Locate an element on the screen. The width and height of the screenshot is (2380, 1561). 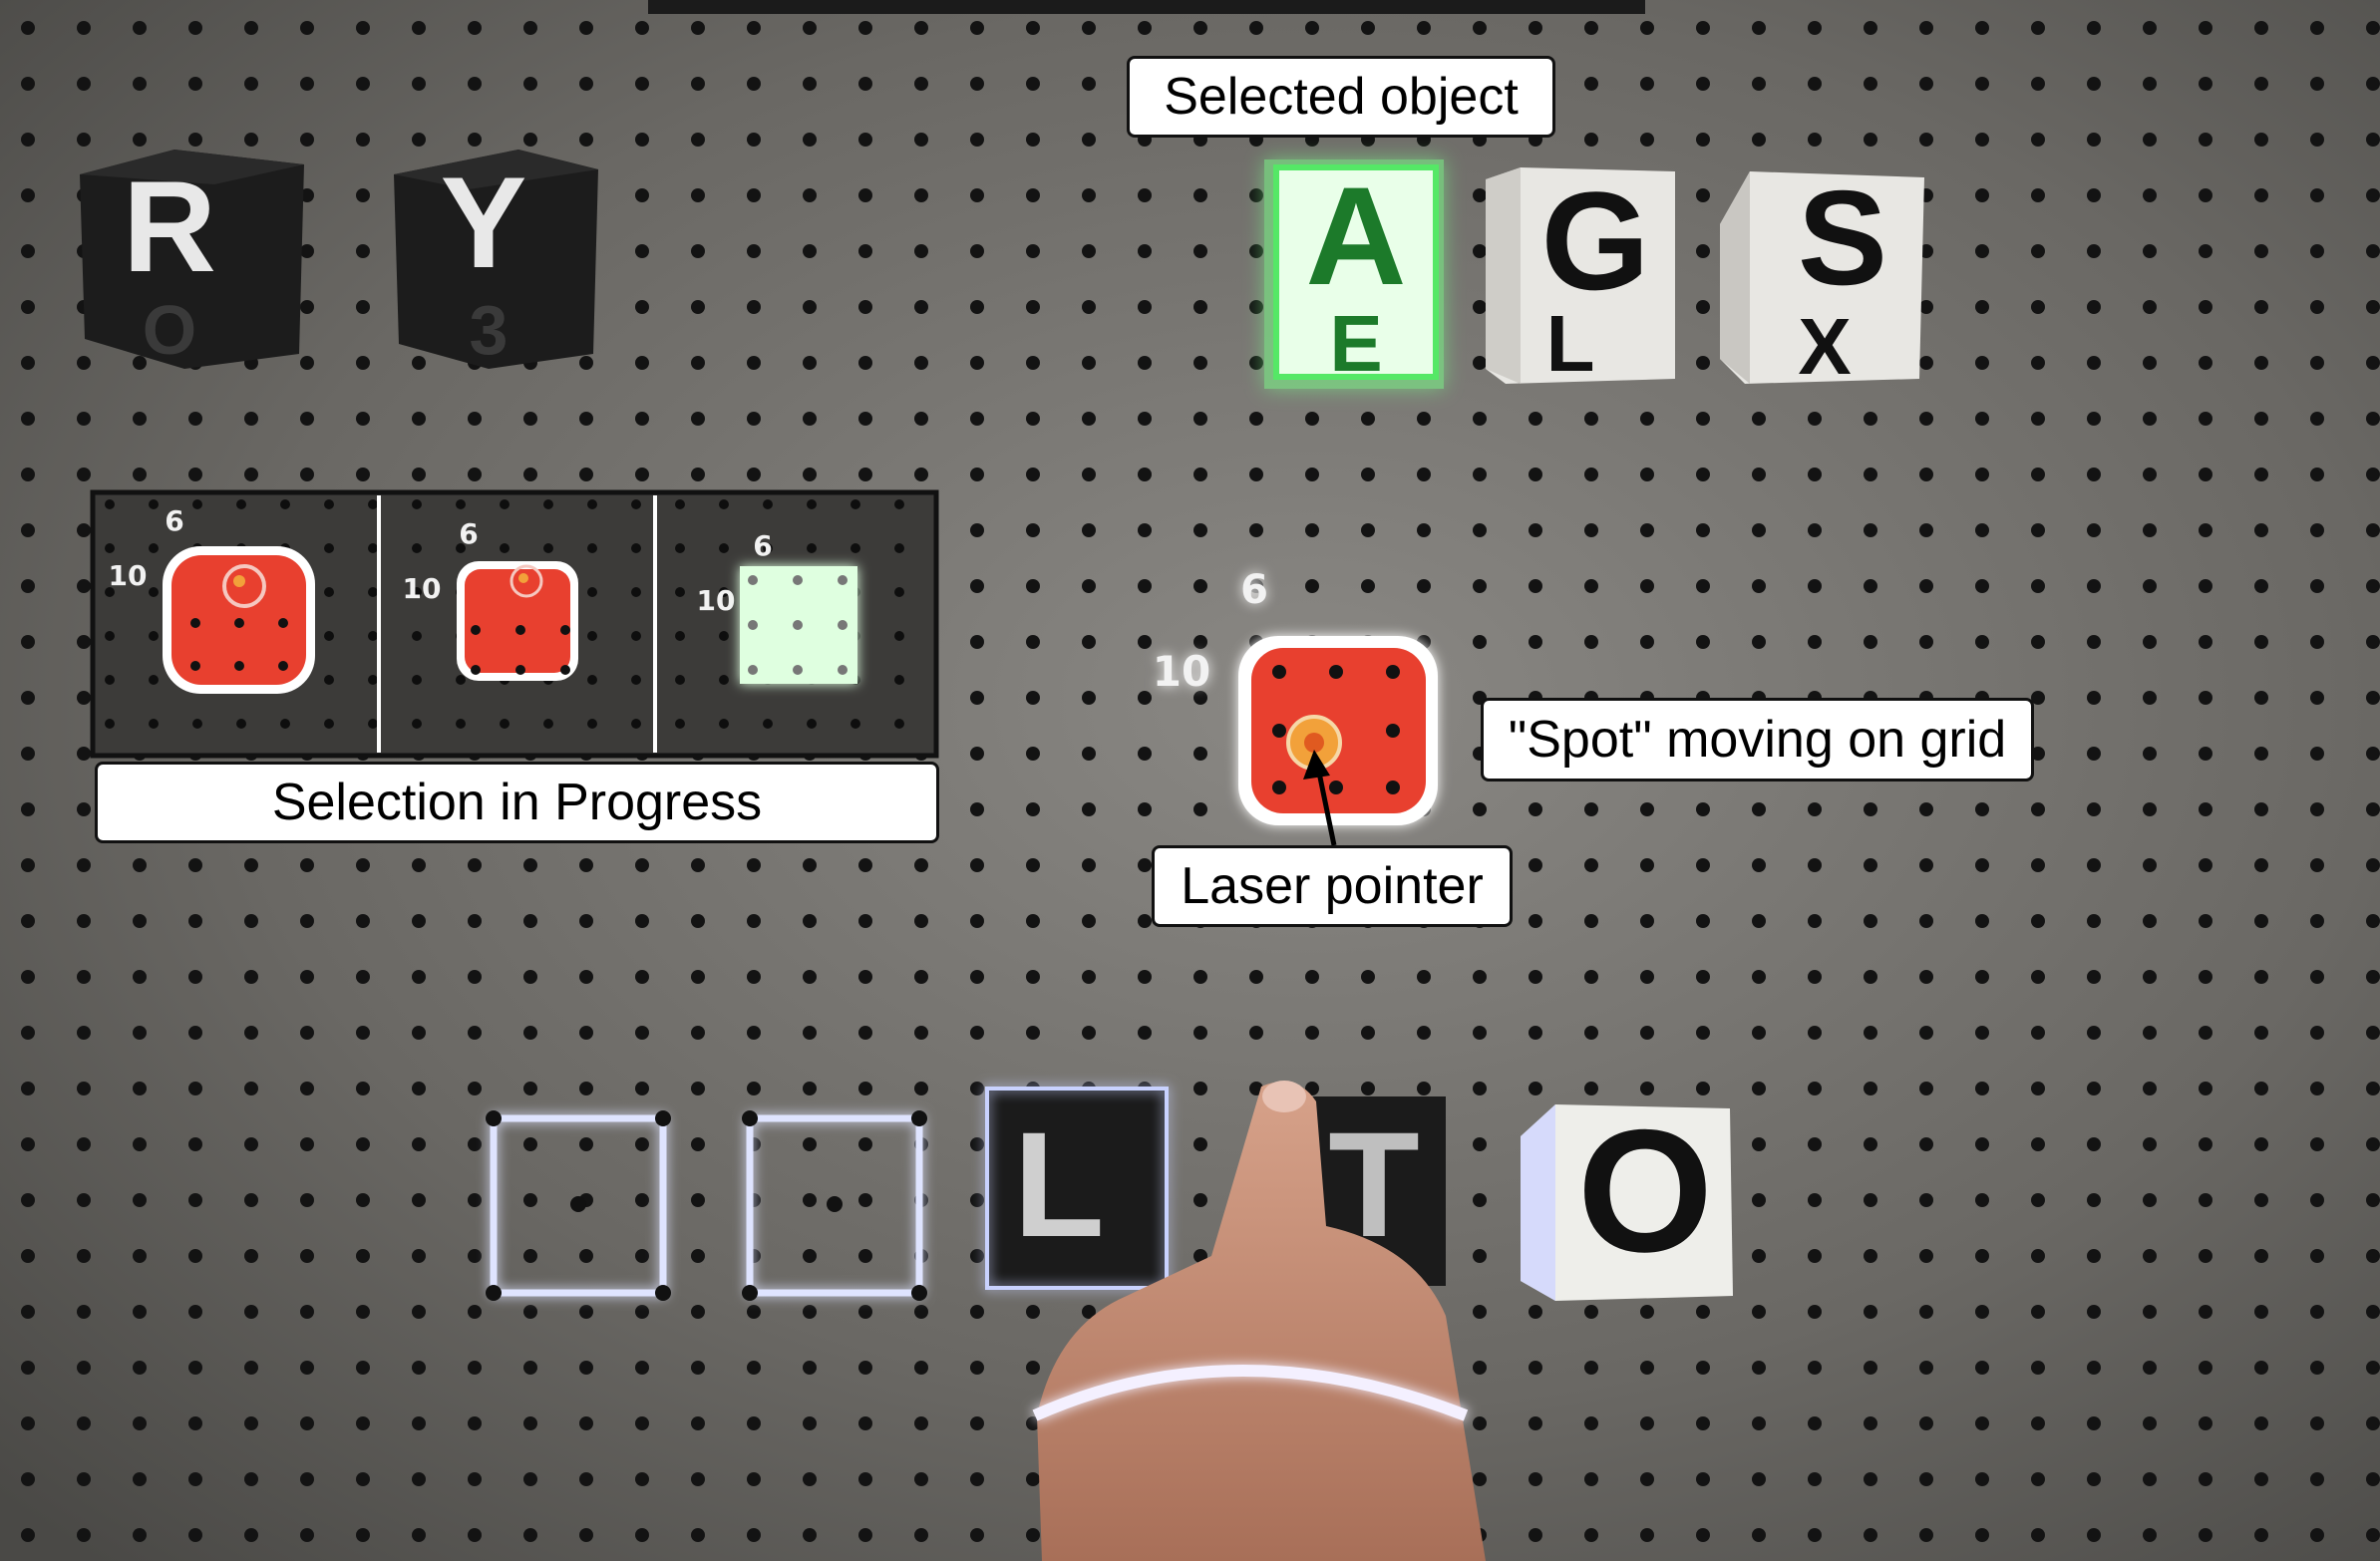
placed-white-cube-letter: O is located at coordinates (1645, 1191).